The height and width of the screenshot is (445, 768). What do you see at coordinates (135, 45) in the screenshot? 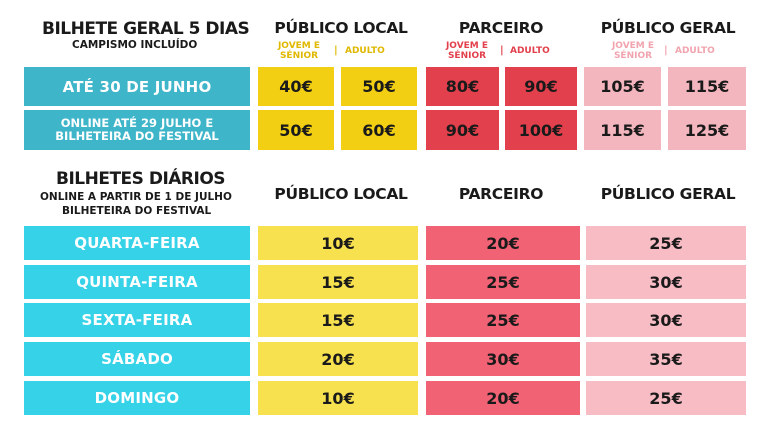
I see `general-subtitle: CAMPISMO INCLUÍDO` at bounding box center [135, 45].